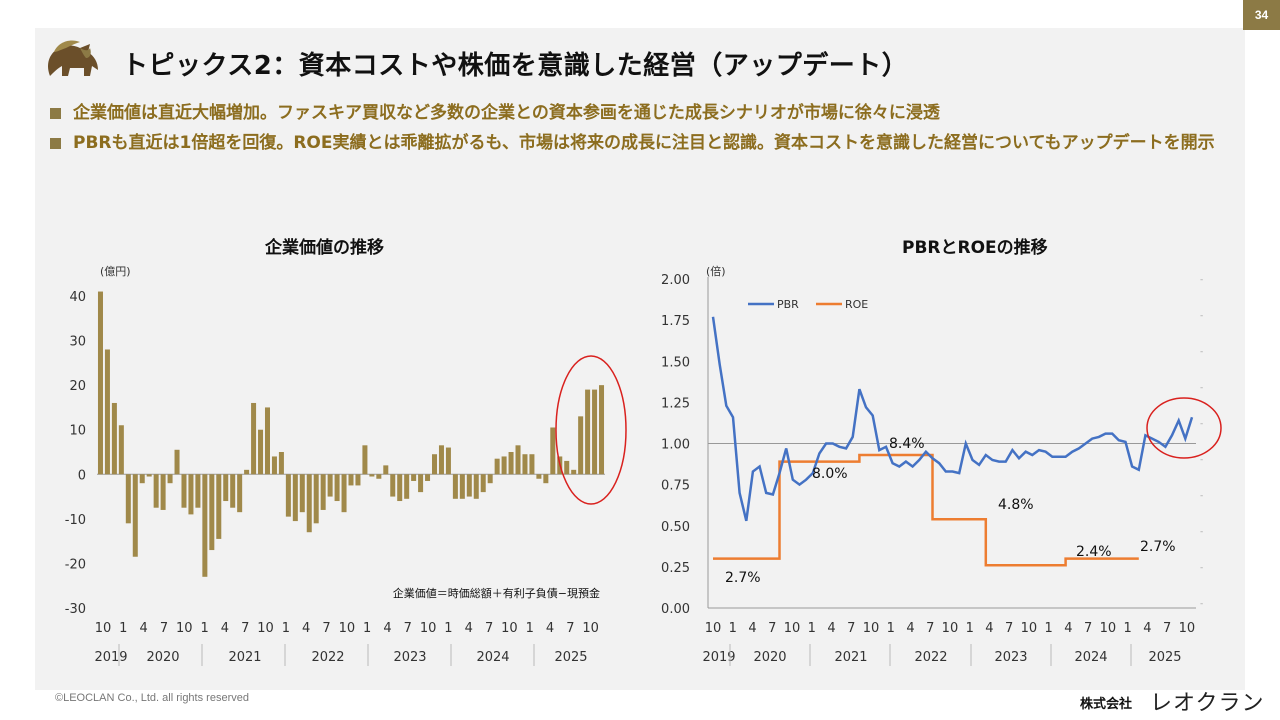 This screenshot has width=1280, height=720. What do you see at coordinates (716, 271) in the screenshot?
I see `y-unit-label: (倍)` at bounding box center [716, 271].